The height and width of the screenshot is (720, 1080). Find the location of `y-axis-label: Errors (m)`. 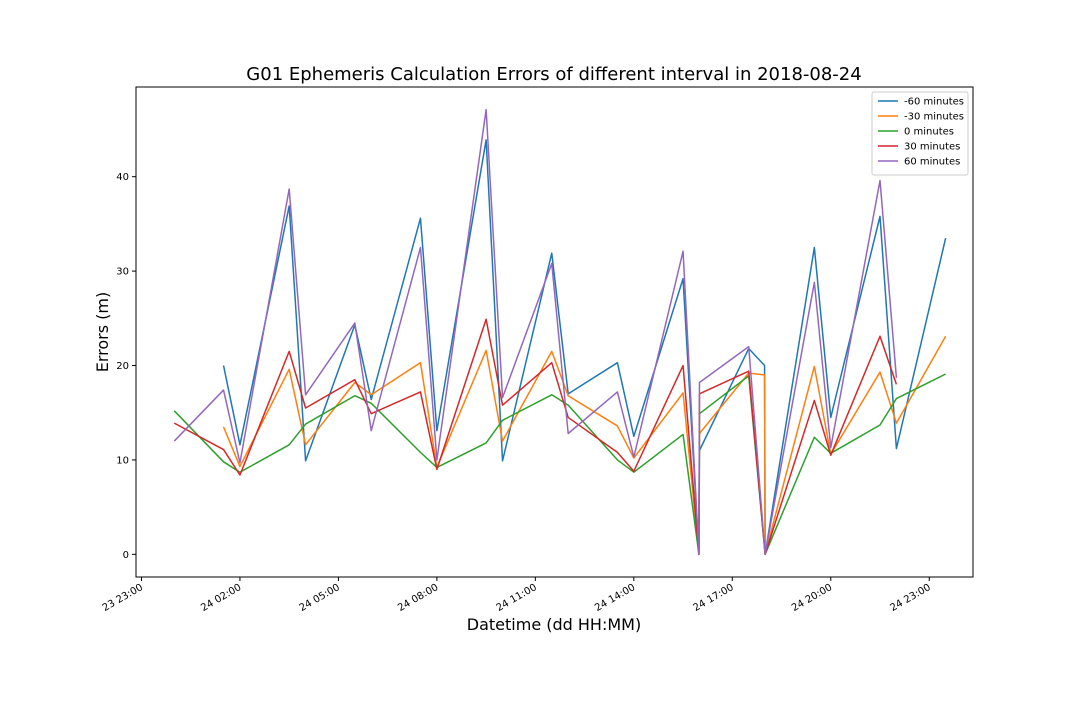

y-axis-label: Errors (m) is located at coordinates (102, 332).